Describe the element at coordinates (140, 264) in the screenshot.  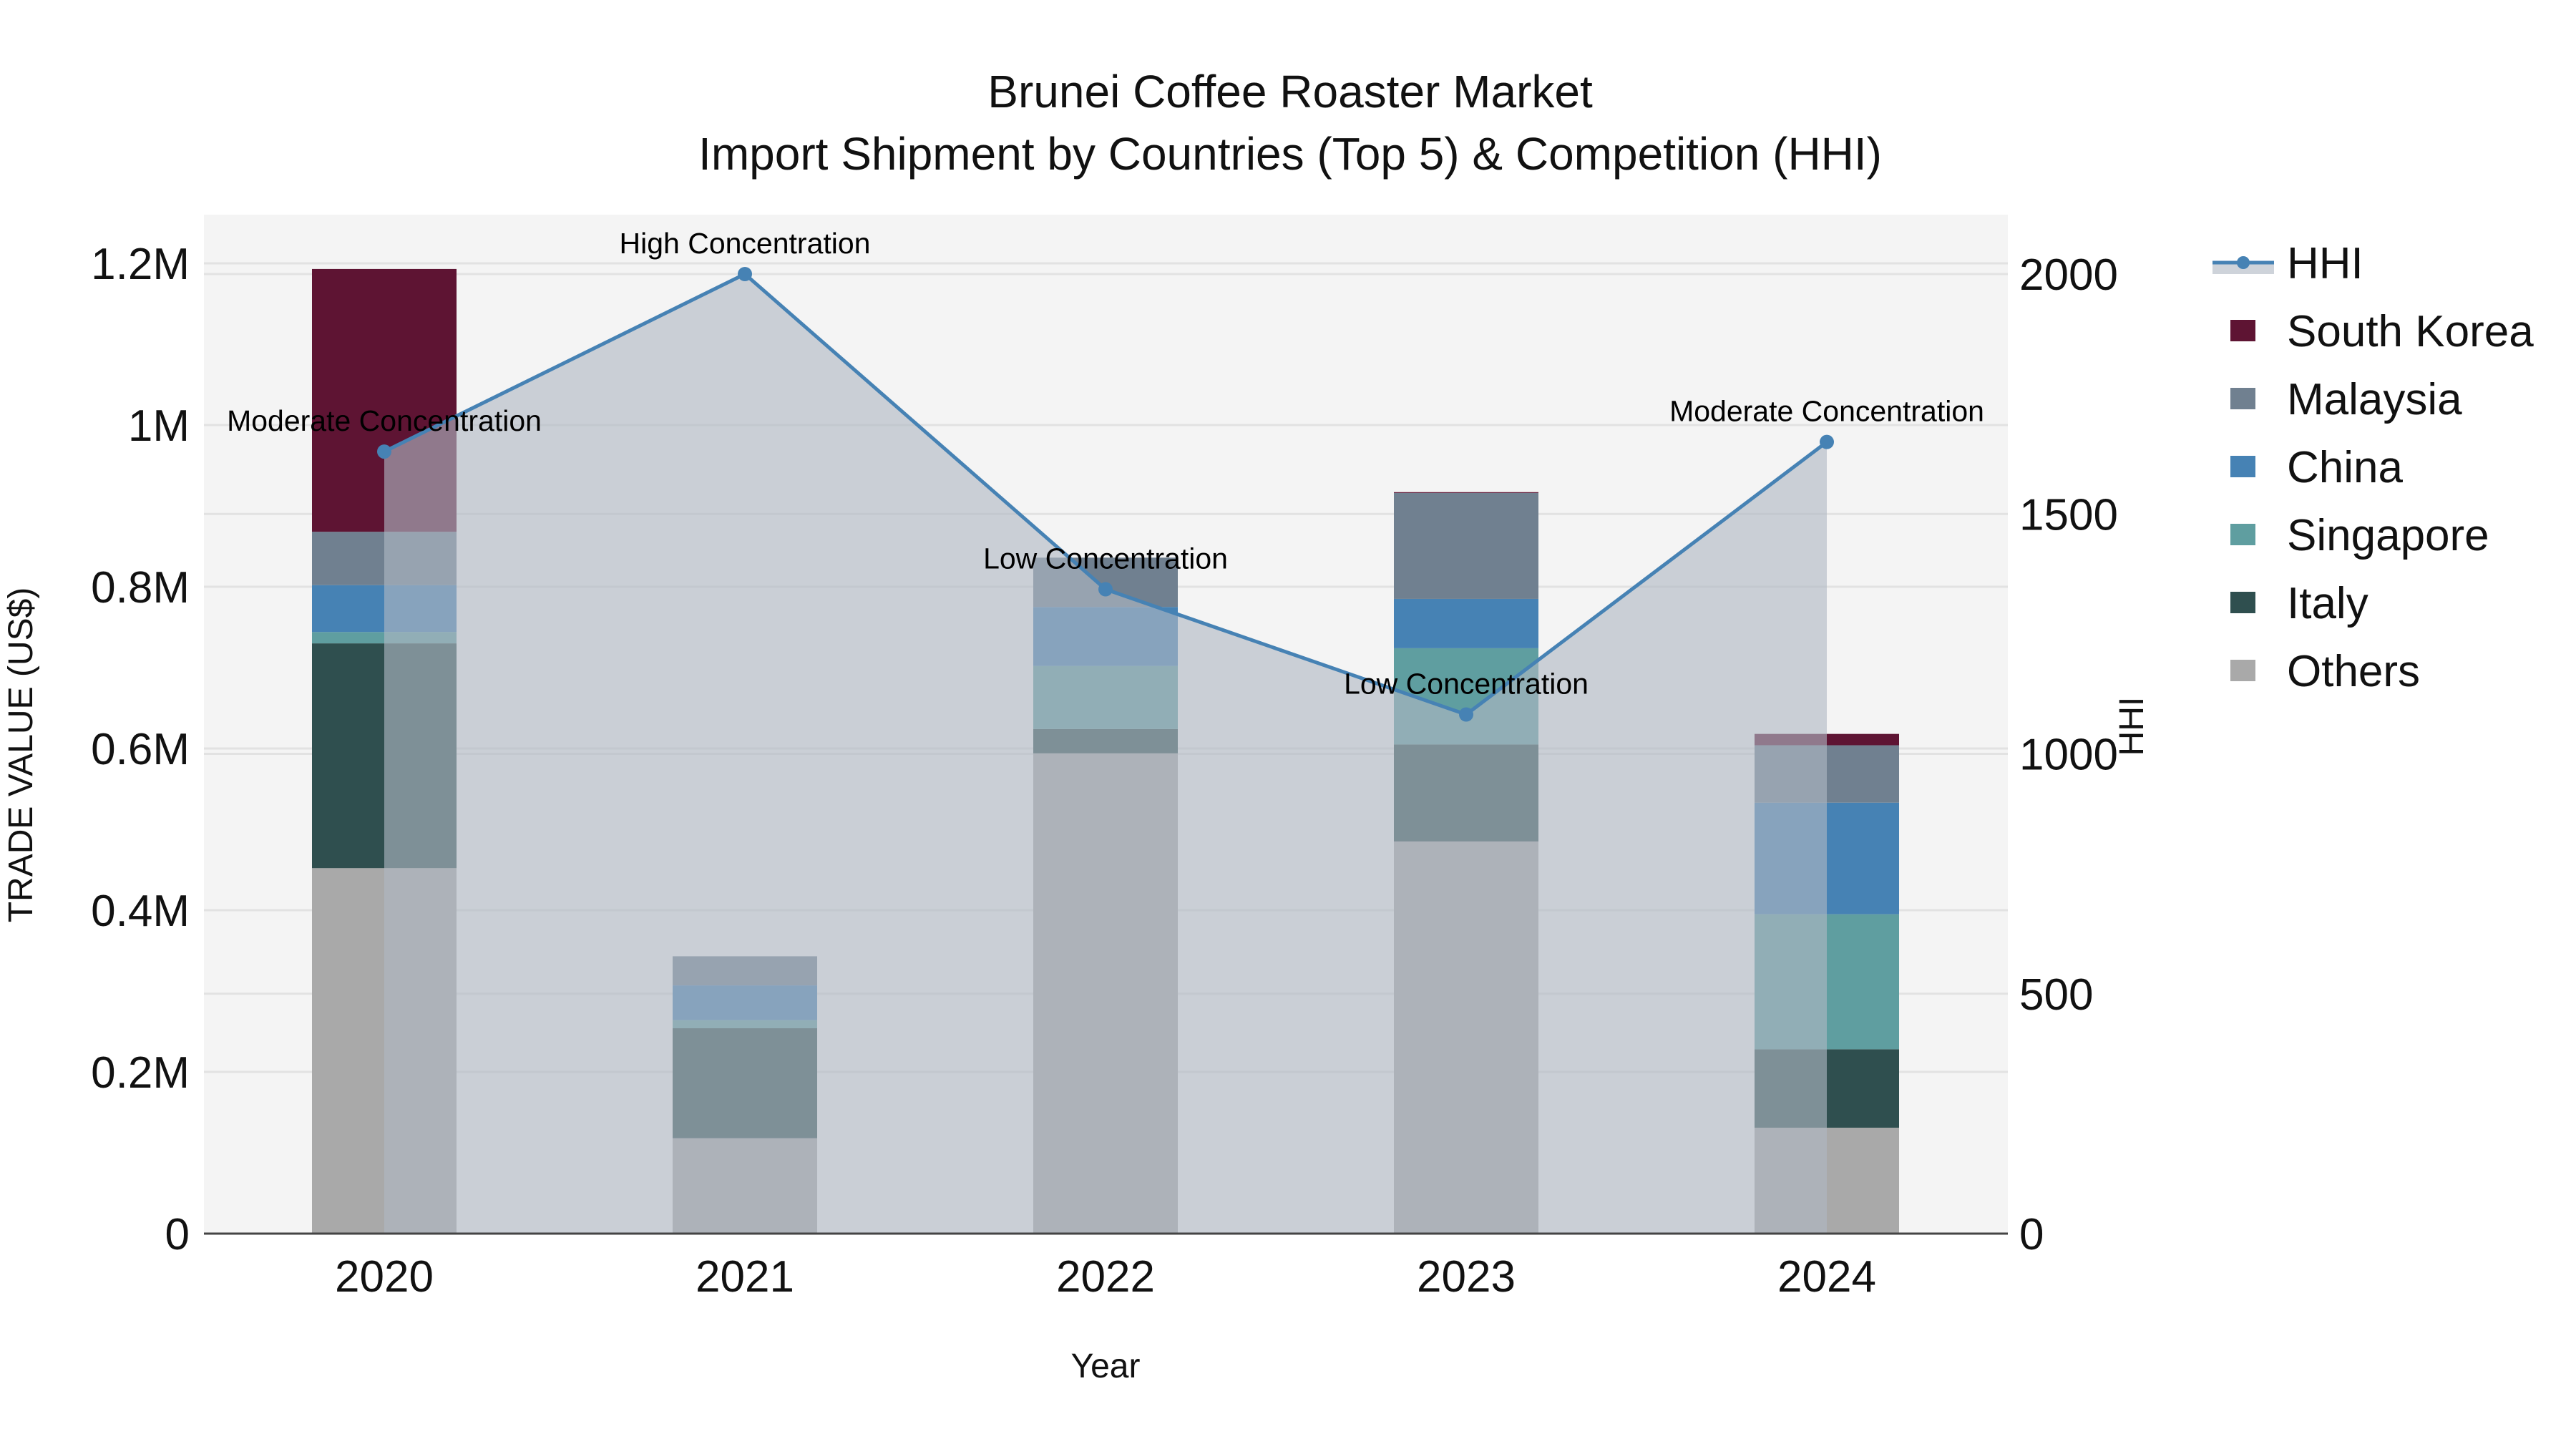
I see `y-tick-label: 1.2M` at that location.